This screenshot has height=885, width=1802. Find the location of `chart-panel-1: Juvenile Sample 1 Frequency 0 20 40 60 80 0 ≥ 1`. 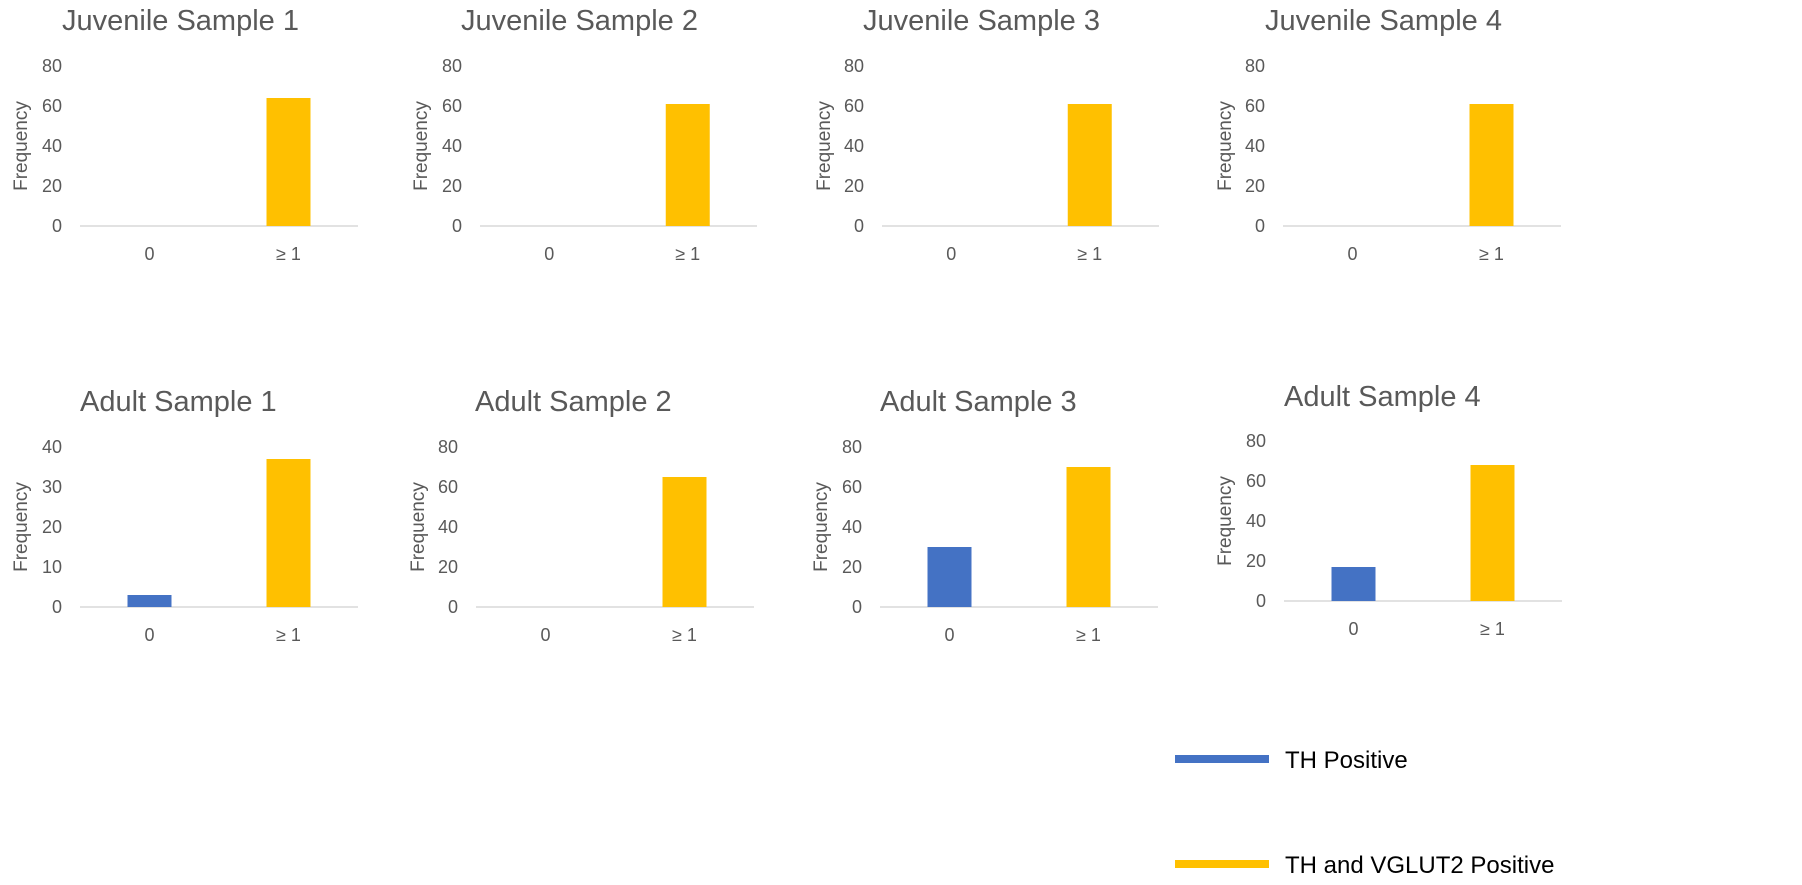

chart-panel-1: Juvenile Sample 1 Frequency 0 20 40 60 80 0 ≥ 1 is located at coordinates (184, 134).